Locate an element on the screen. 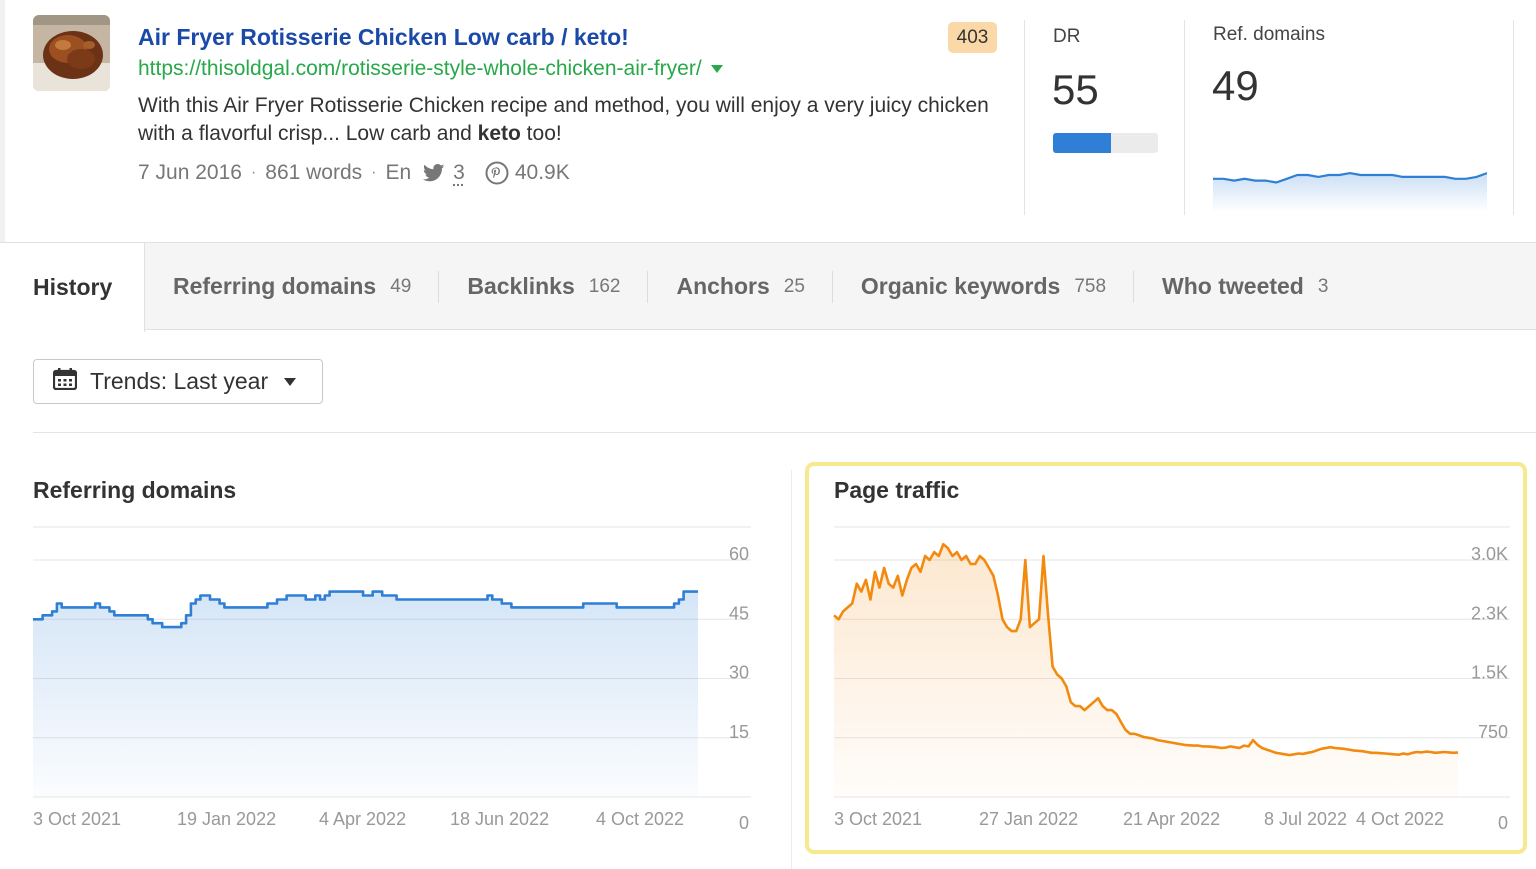 The image size is (1536, 869). referring-domains-y-tick-label: 60 is located at coordinates (739, 554).